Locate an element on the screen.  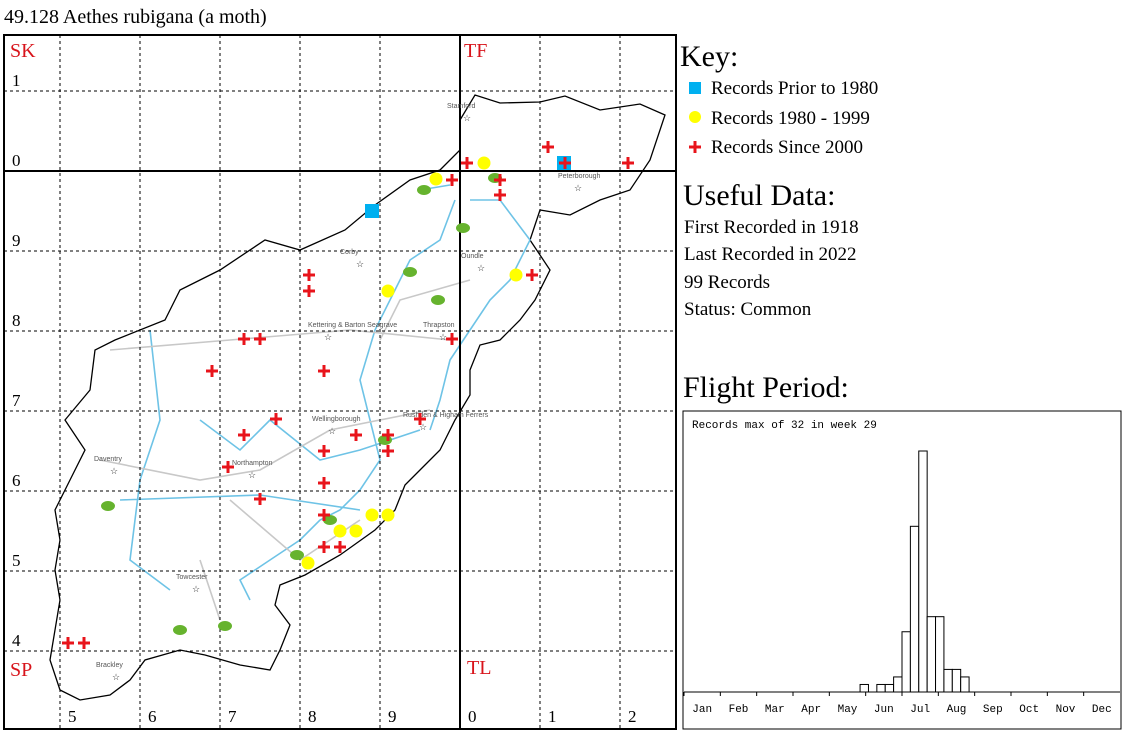
square-label: SK is located at coordinates (23, 51).